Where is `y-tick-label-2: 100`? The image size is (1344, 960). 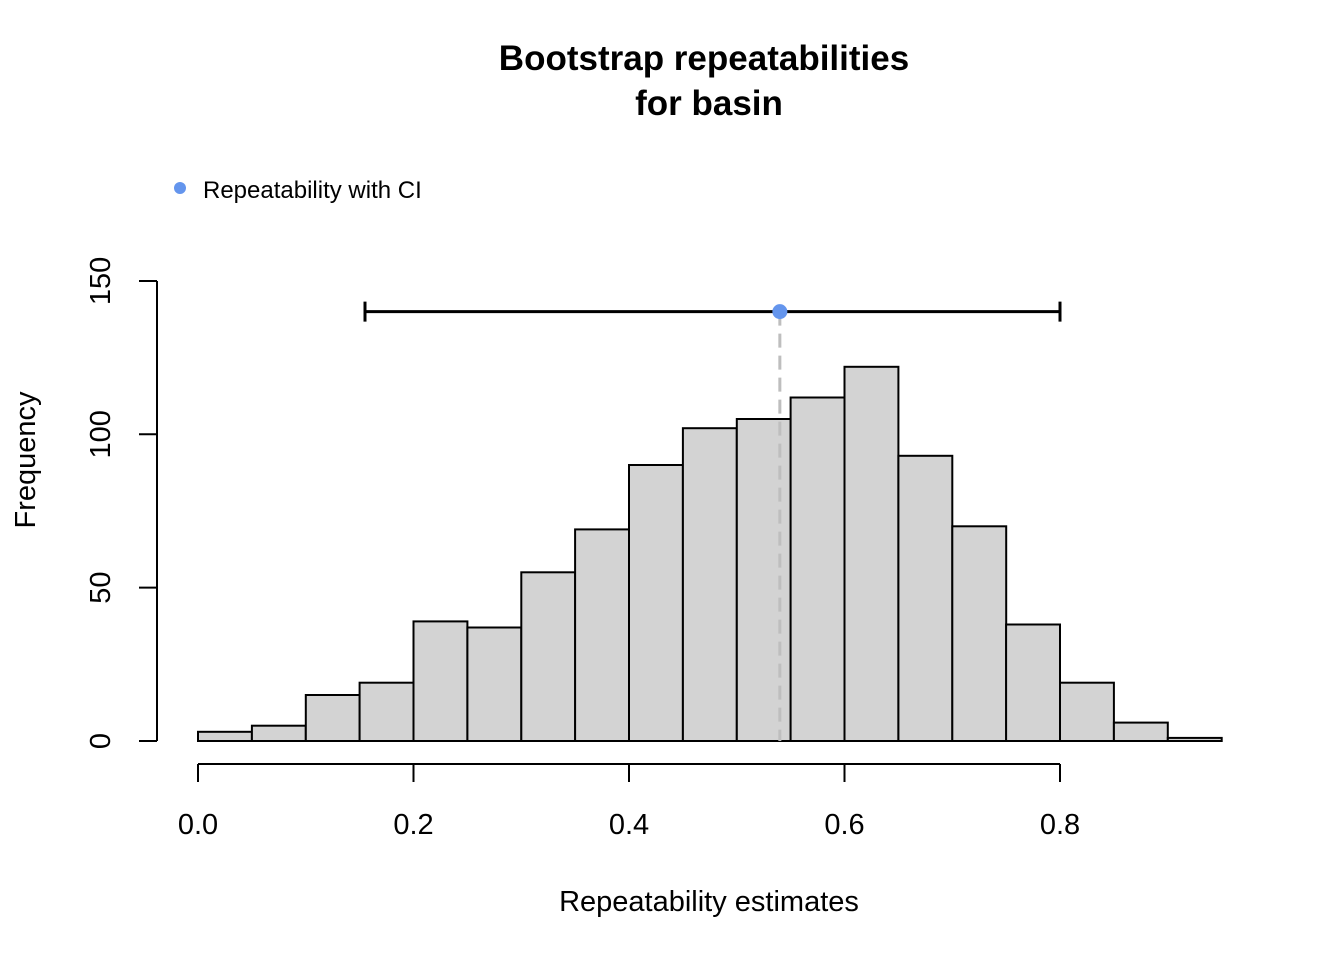 y-tick-label-2: 100 is located at coordinates (101, 434).